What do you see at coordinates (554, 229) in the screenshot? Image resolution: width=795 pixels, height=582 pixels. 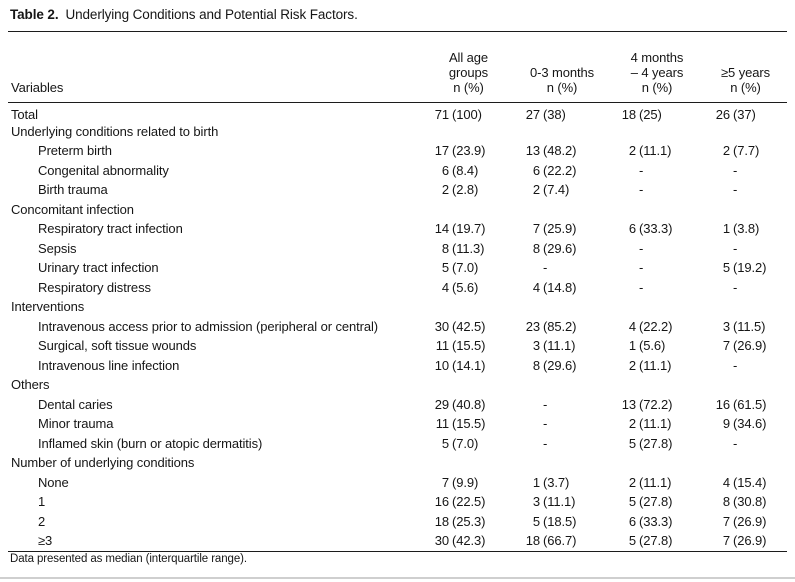 I see `cell-value: 7 (25.9)` at bounding box center [554, 229].